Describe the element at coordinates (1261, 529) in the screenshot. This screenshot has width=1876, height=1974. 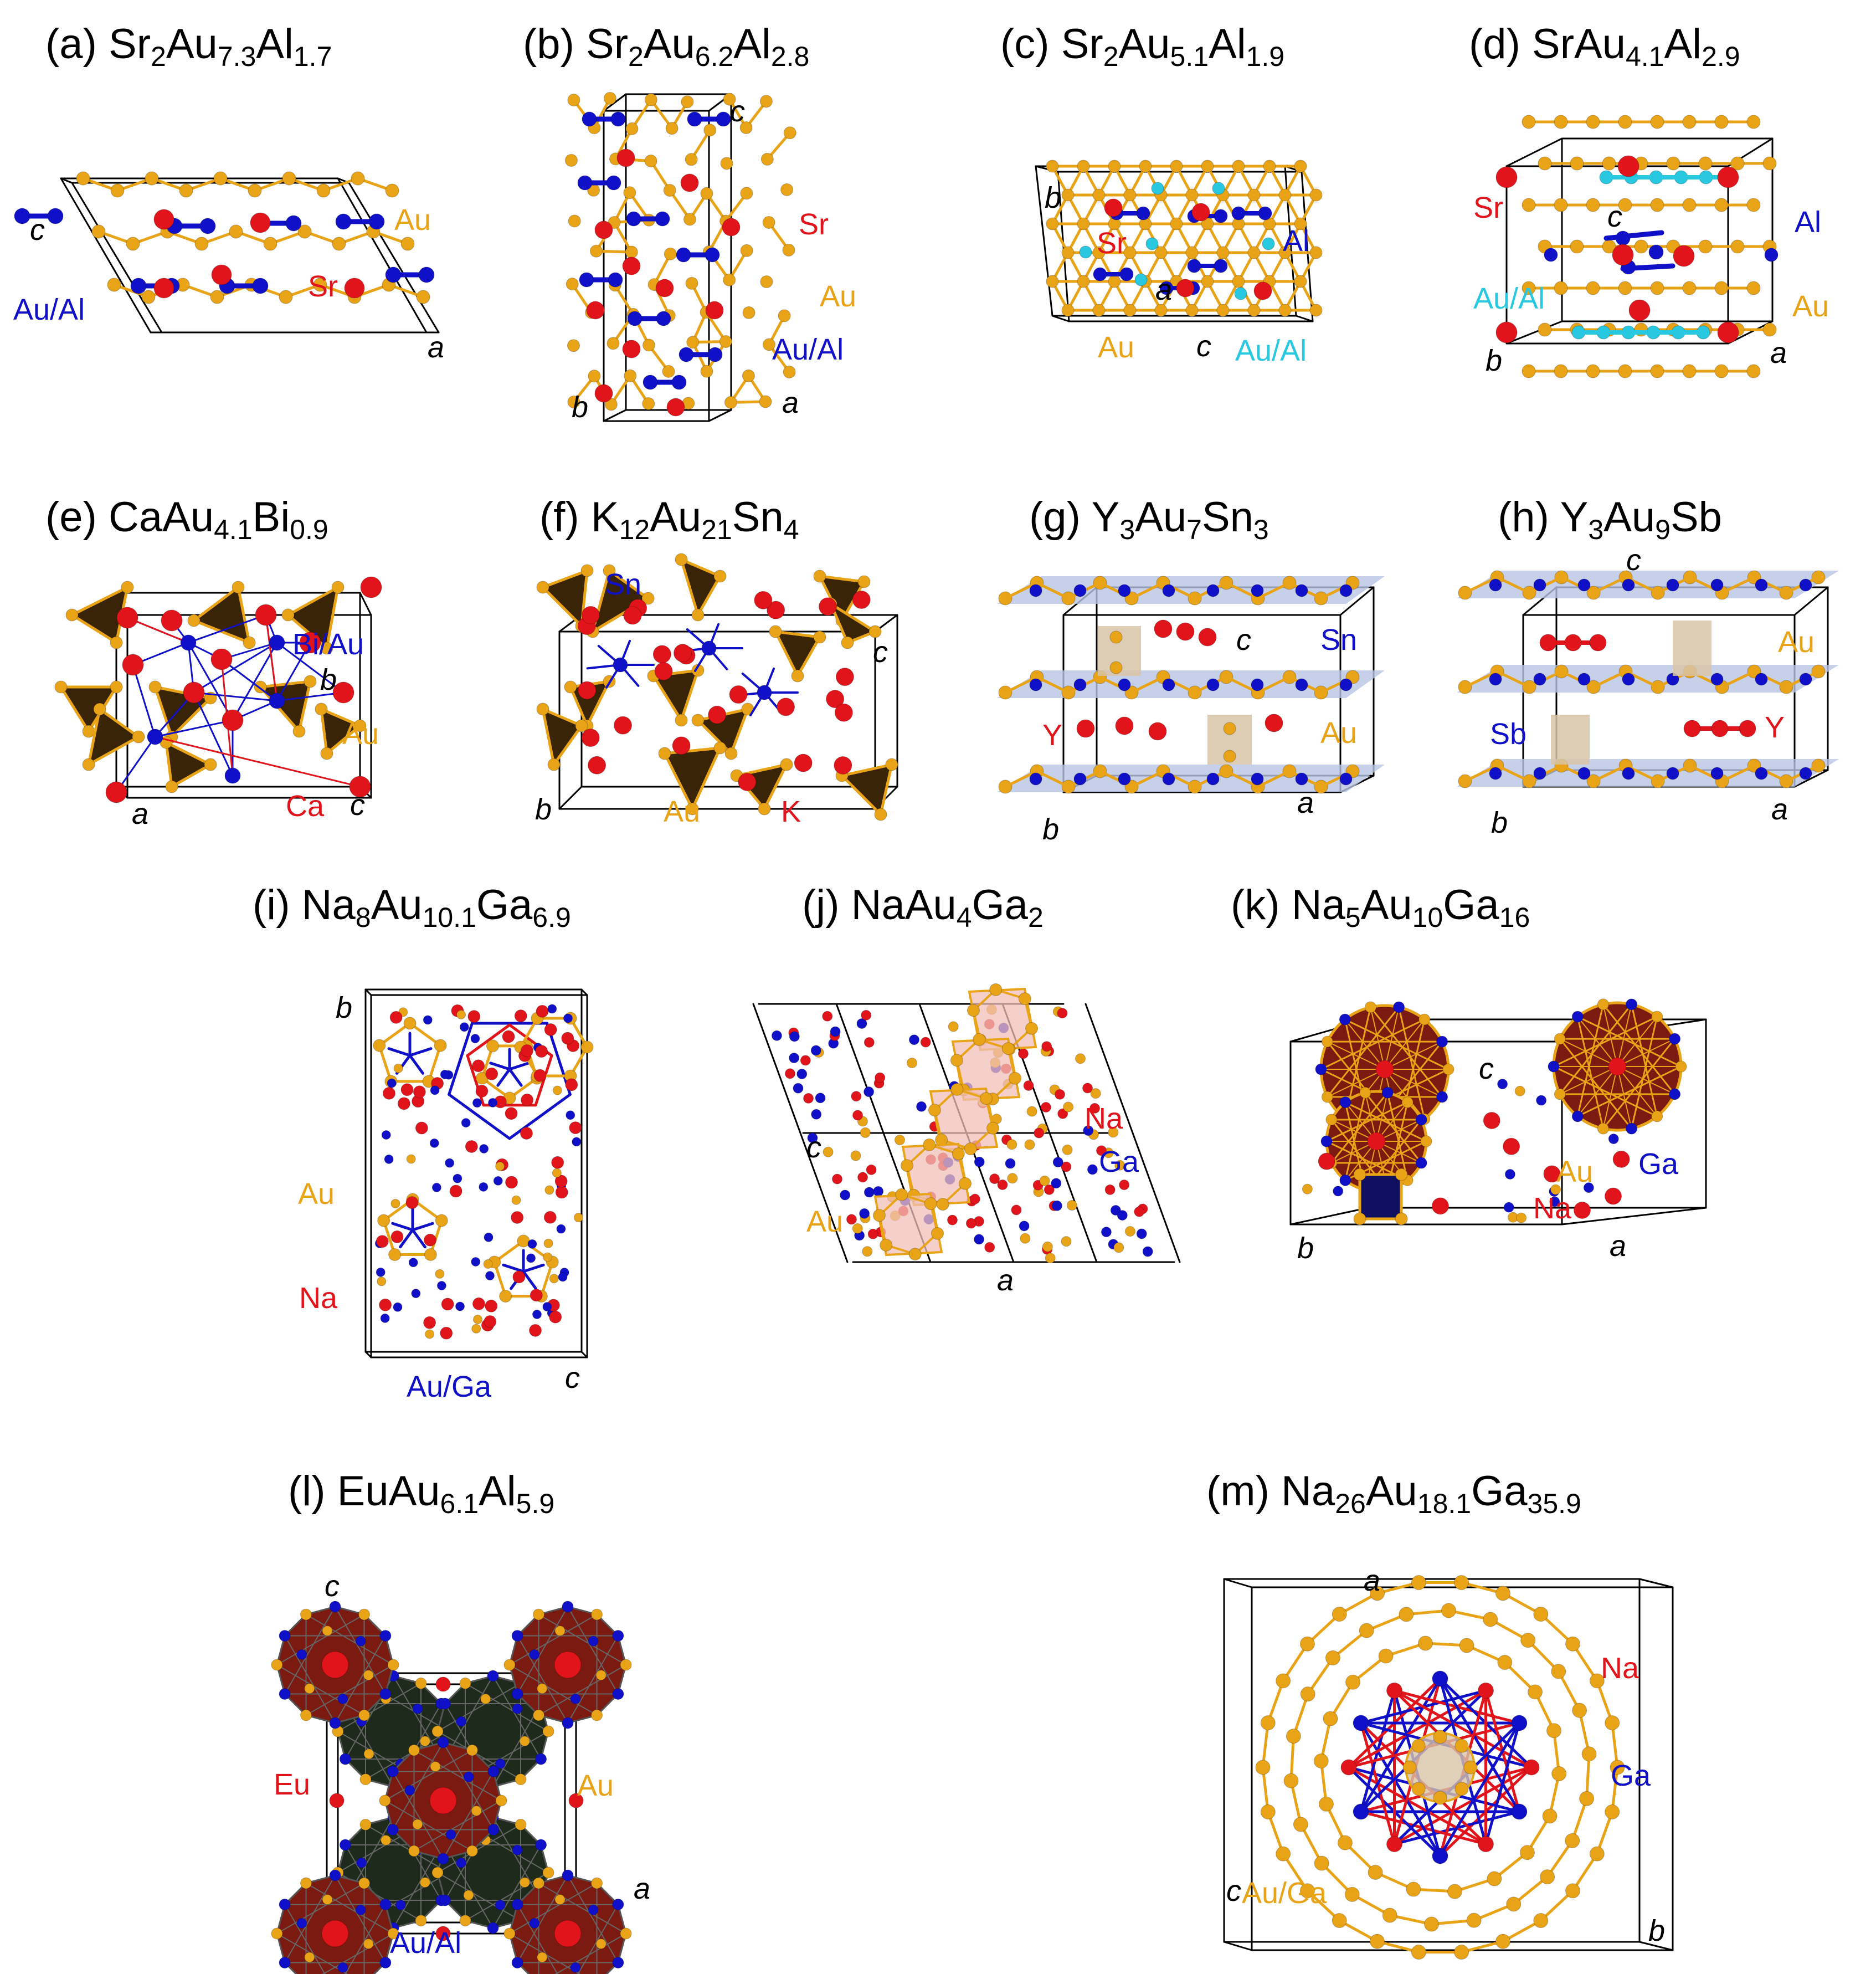
I see `formula-subscript: 3` at that location.